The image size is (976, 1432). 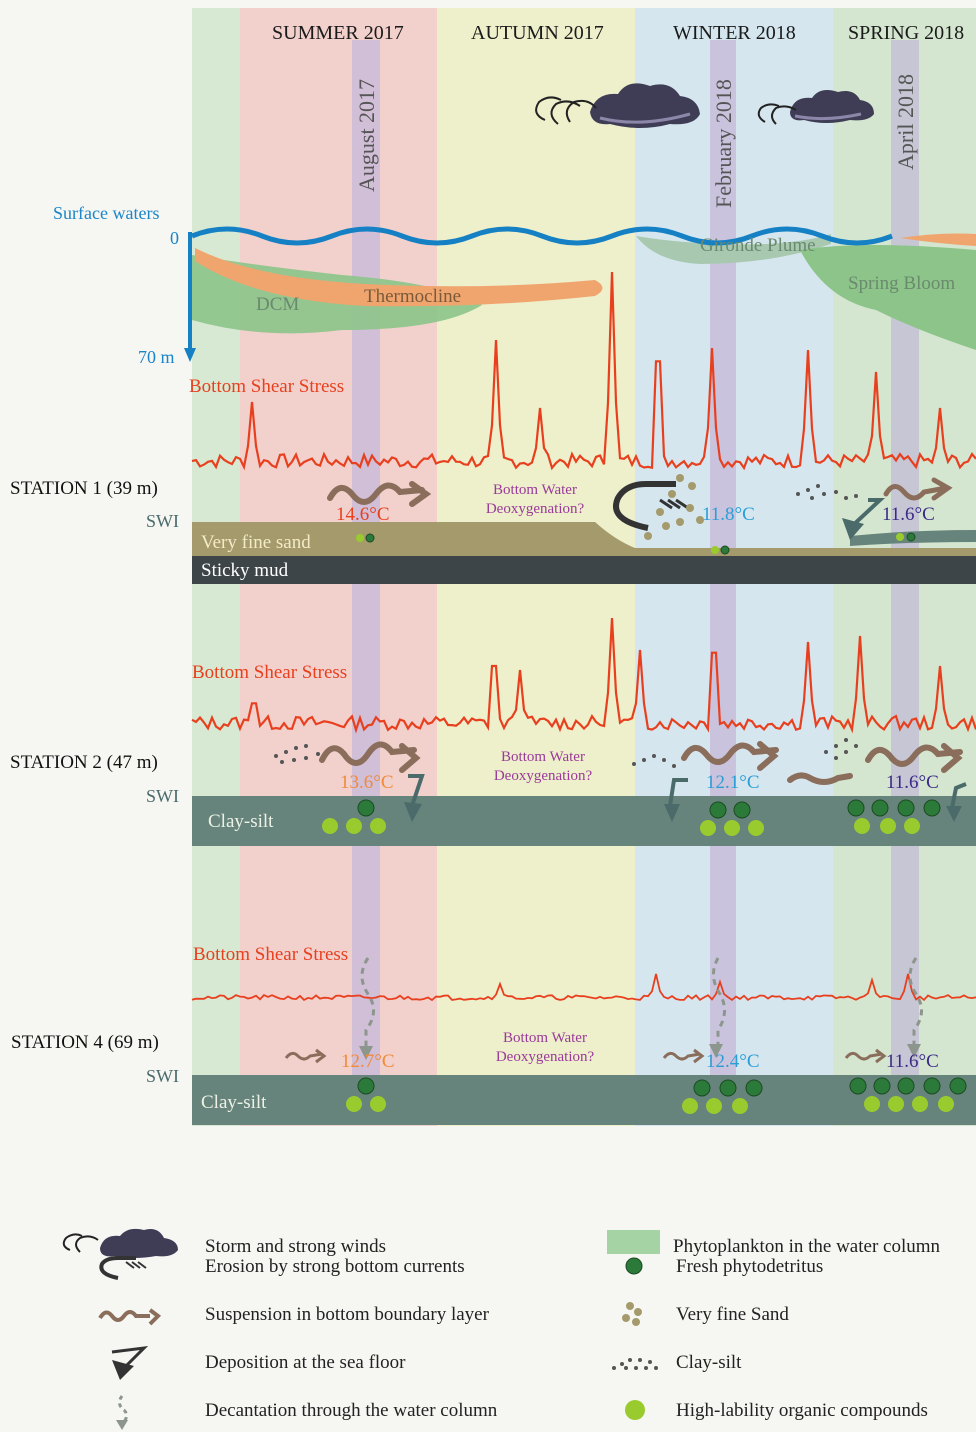 I want to click on station-2-temp-winter: 12.1°C, so click(x=733, y=782).